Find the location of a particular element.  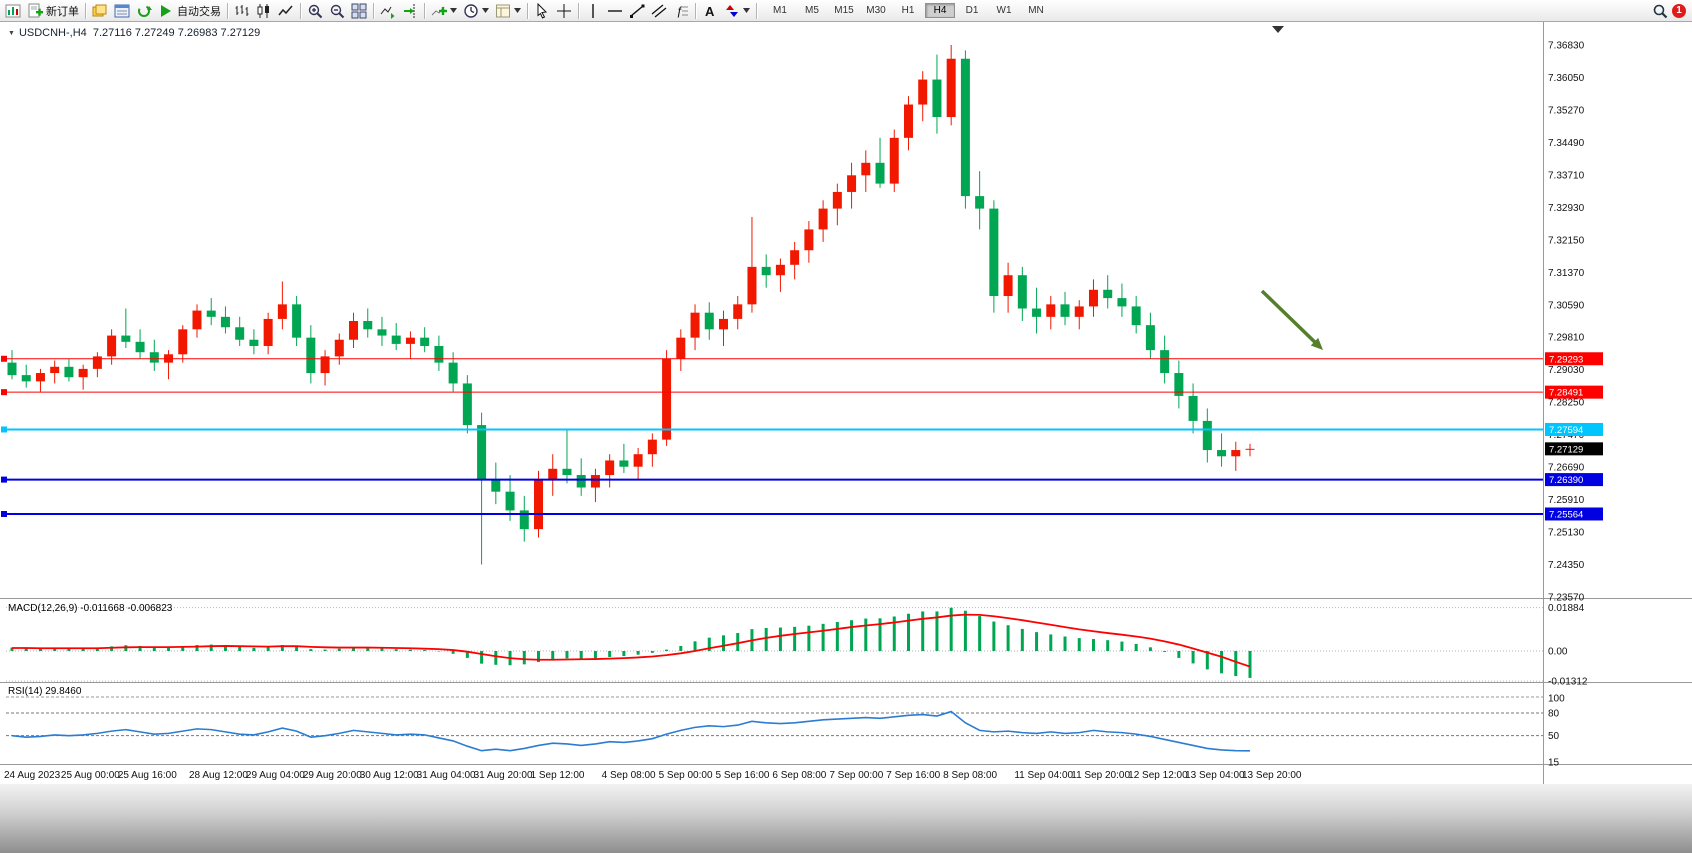

refresh-icon is located at coordinates (145, 10).